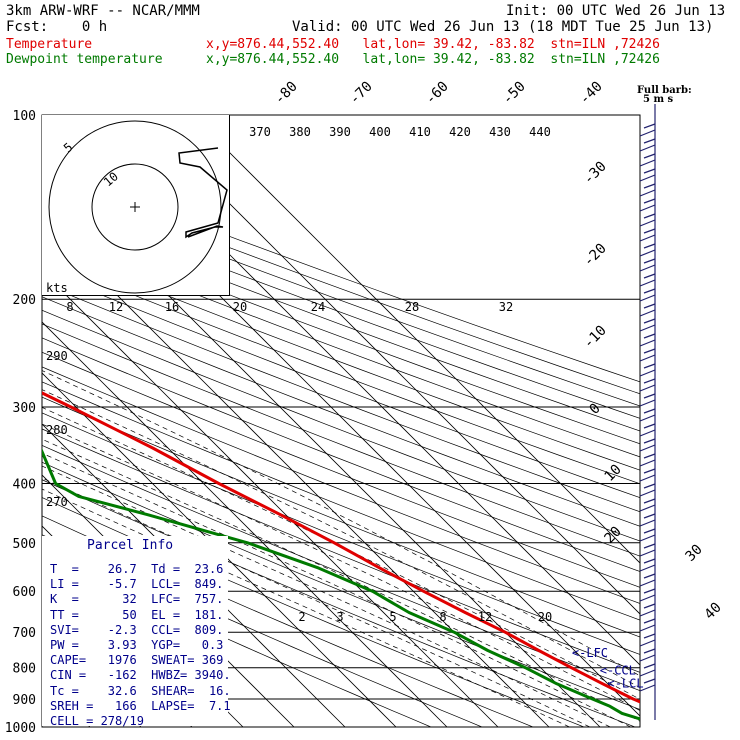  I want to click on isotherm-label: 40, so click(713, 611).